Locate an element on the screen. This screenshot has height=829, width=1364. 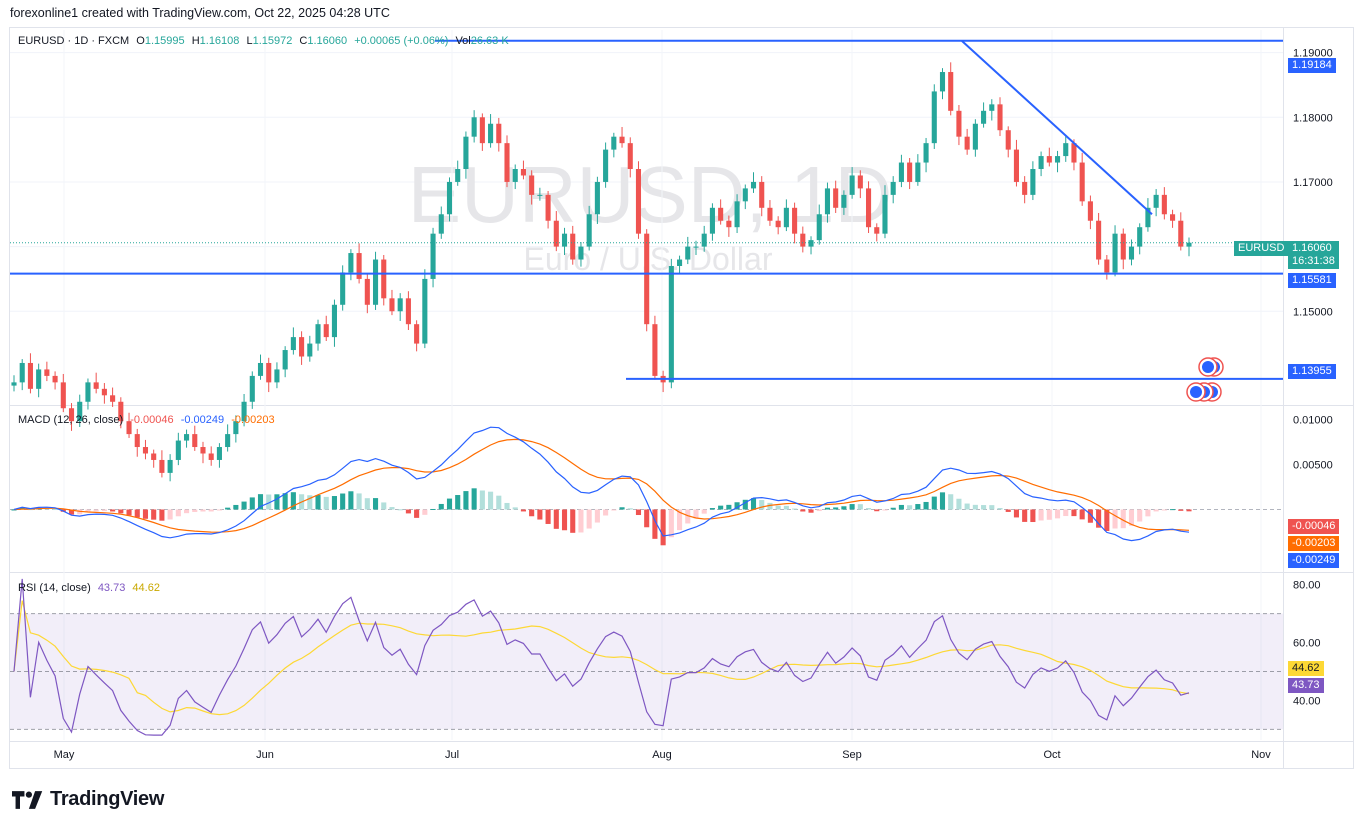
tag-support: 1.15581 is located at coordinates (1312, 280).